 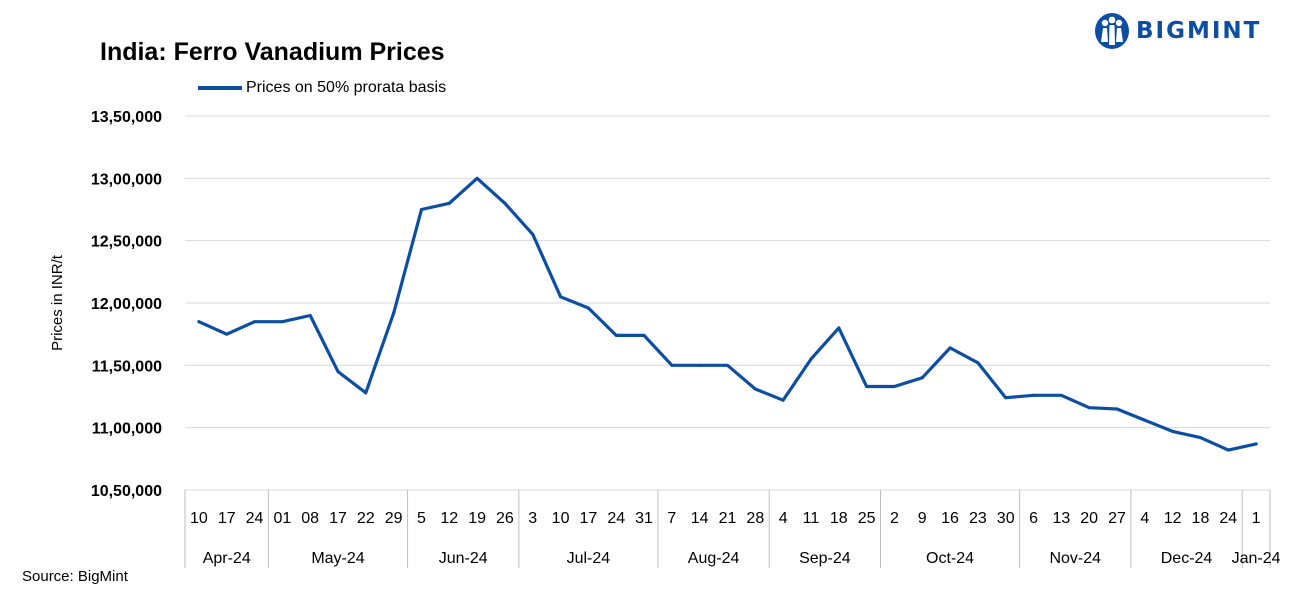 I want to click on chart-legend: Prices on 50% prorata basis, so click(x=322, y=88).